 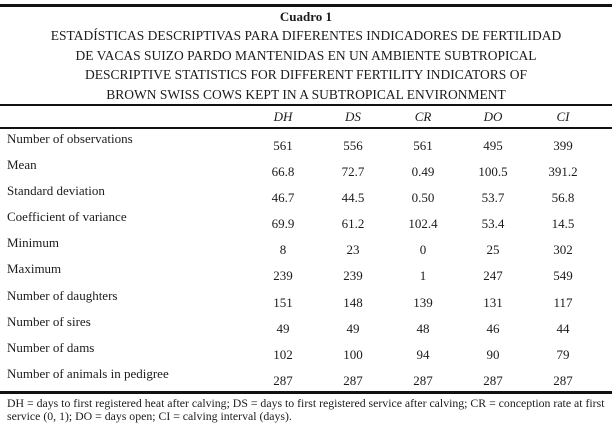 I want to click on table-row: Minimum 8 23 0 25 302, so click(x=306, y=246).